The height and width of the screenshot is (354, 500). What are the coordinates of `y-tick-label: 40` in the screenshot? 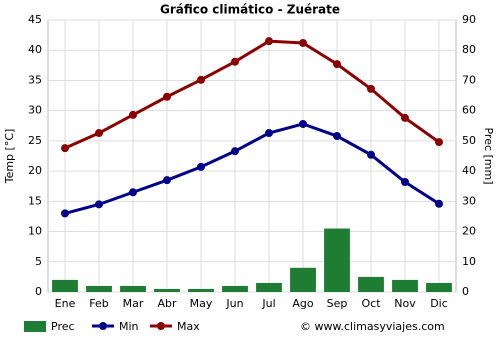 It's located at (35, 49).